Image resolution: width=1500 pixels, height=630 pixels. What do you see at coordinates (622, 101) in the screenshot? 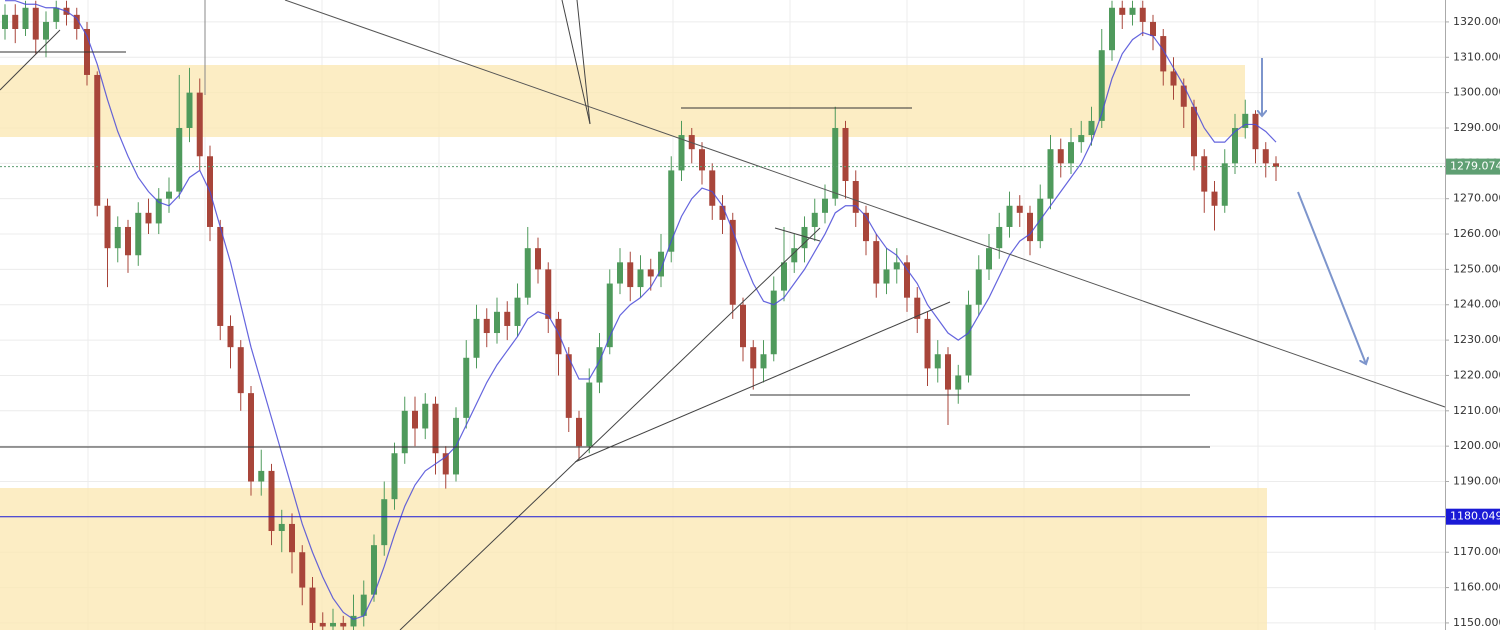
I see `resistance-zone` at bounding box center [622, 101].